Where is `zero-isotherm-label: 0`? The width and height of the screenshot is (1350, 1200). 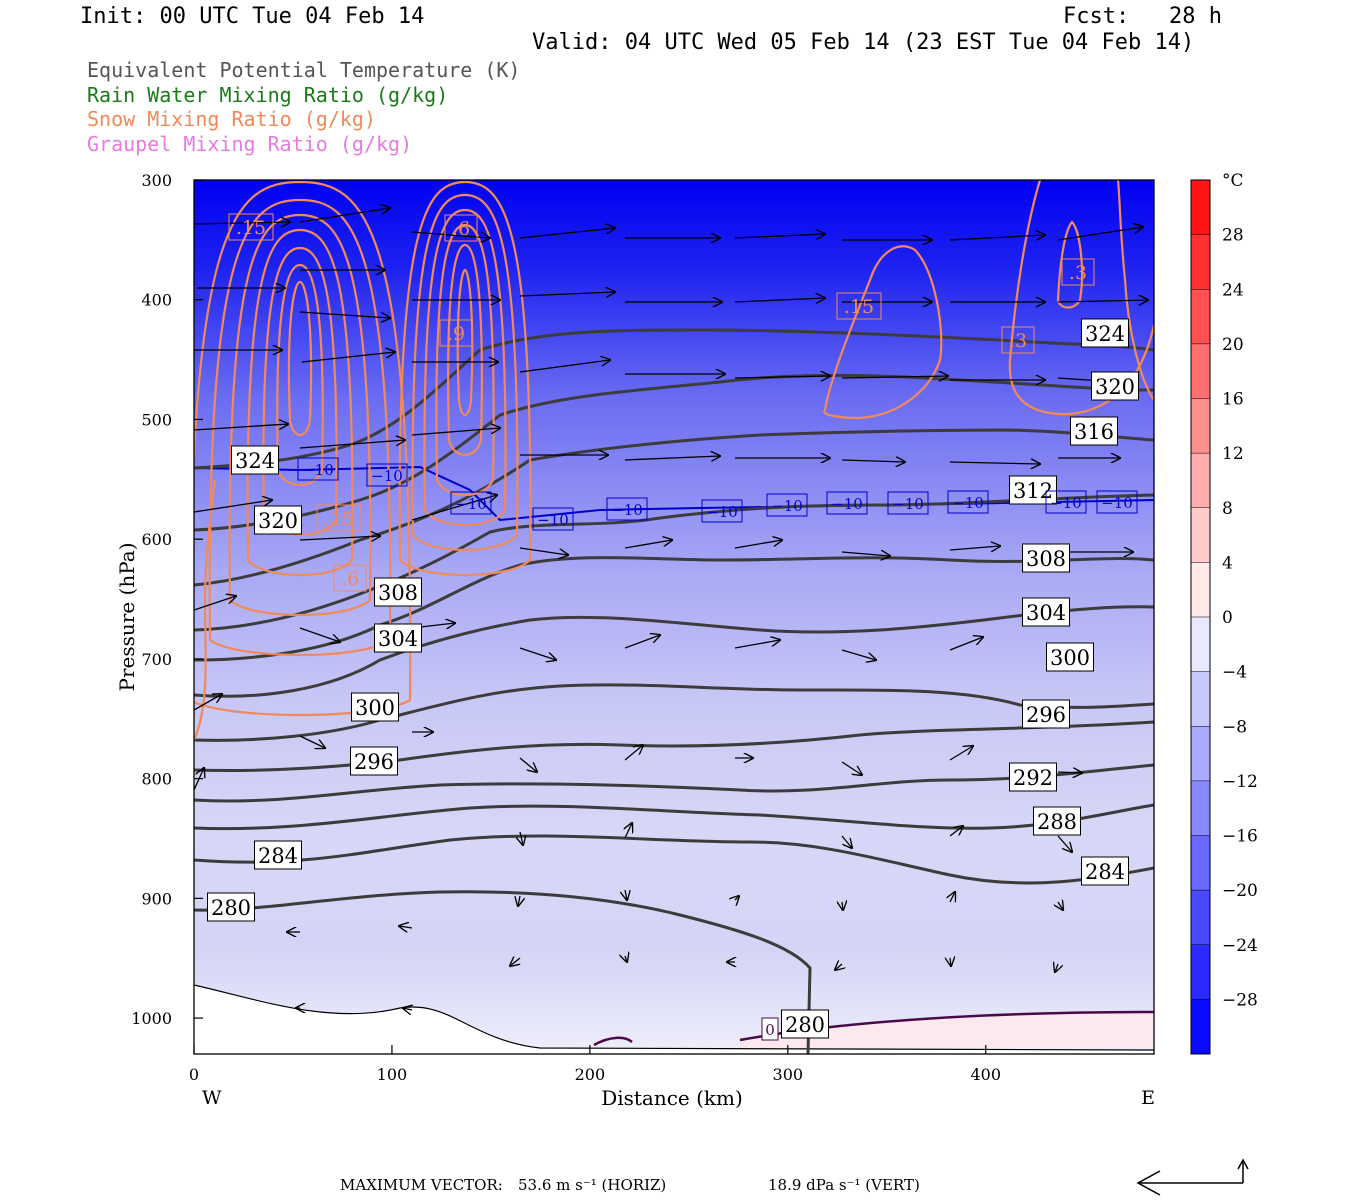
zero-isotherm-label: 0 is located at coordinates (770, 1030).